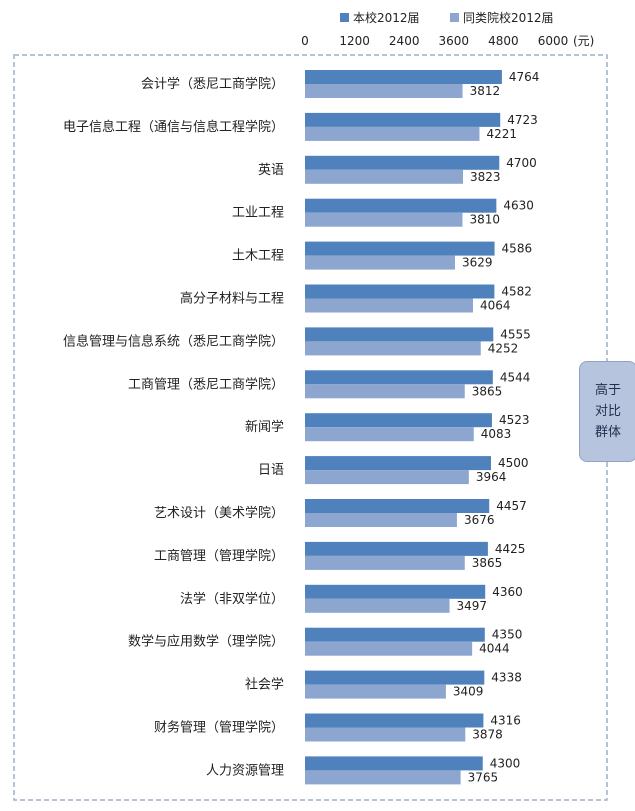  Describe the element at coordinates (522, 120) in the screenshot. I see `data-label-series-1: 4723` at that location.